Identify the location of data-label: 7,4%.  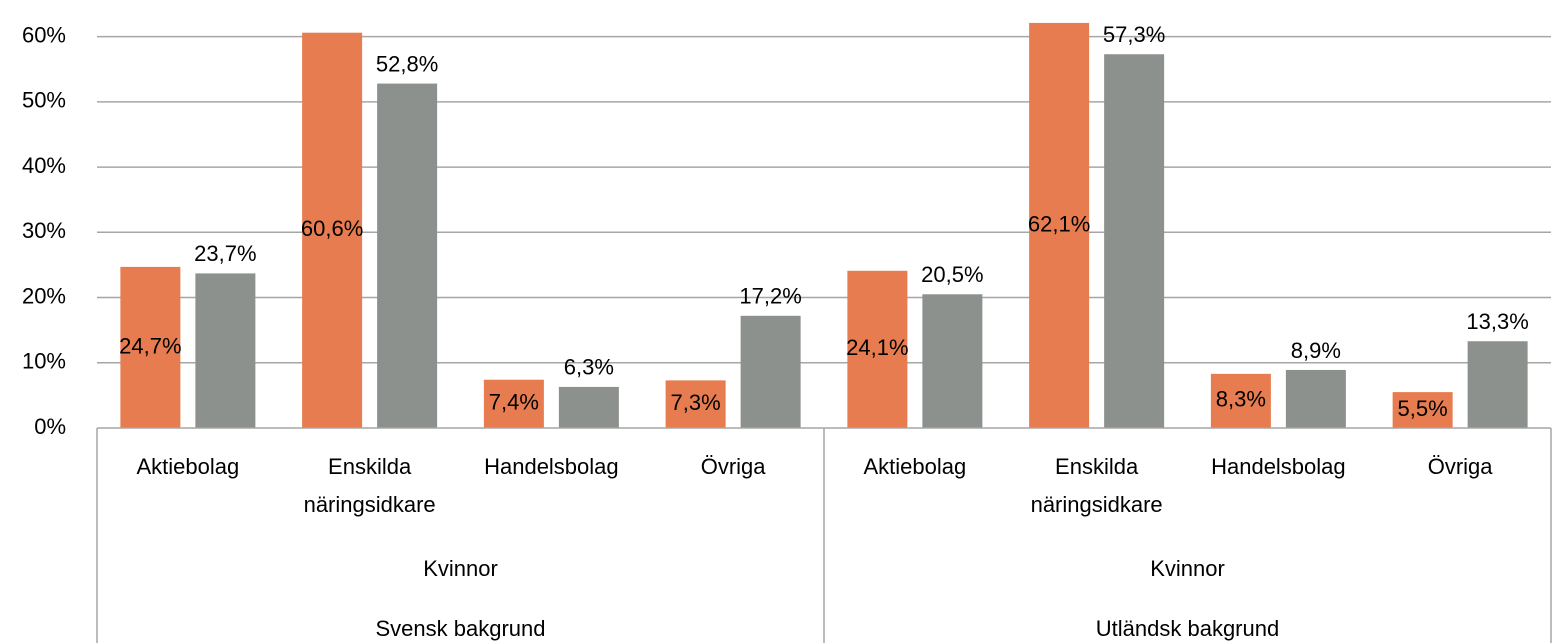
(514, 402).